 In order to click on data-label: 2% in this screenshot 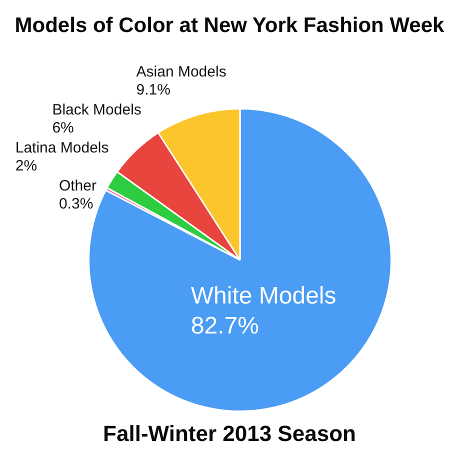, I will do `click(26, 165)`.